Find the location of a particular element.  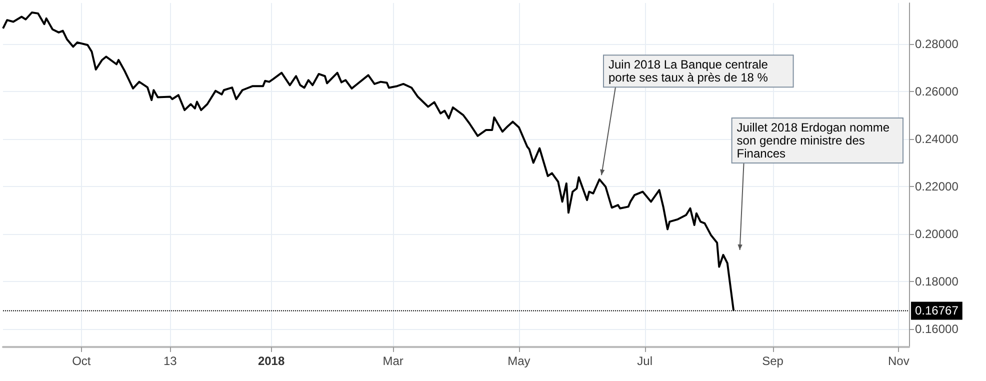

y-tick-label: 0.20000 is located at coordinates (937, 233).